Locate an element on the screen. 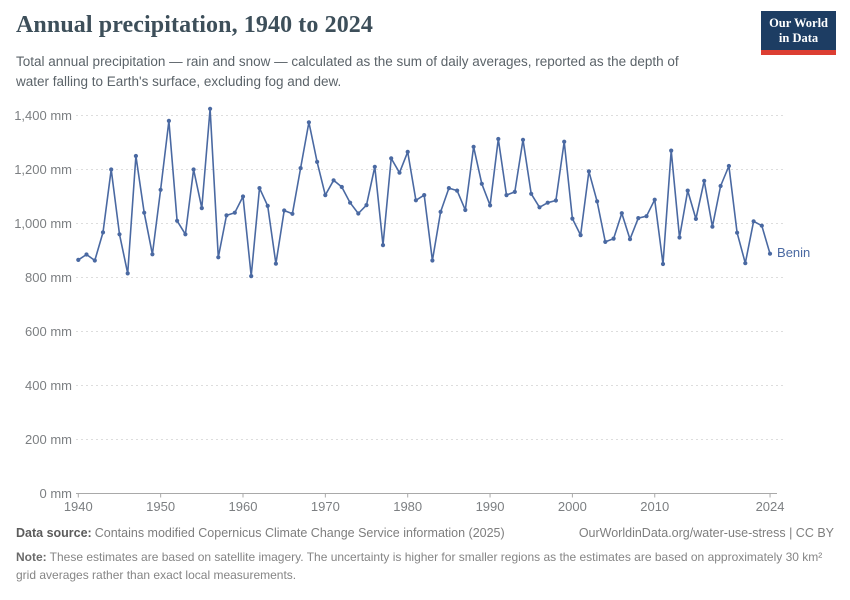 This screenshot has height=600, width=850. data-source-label: Data source: is located at coordinates (54, 533).